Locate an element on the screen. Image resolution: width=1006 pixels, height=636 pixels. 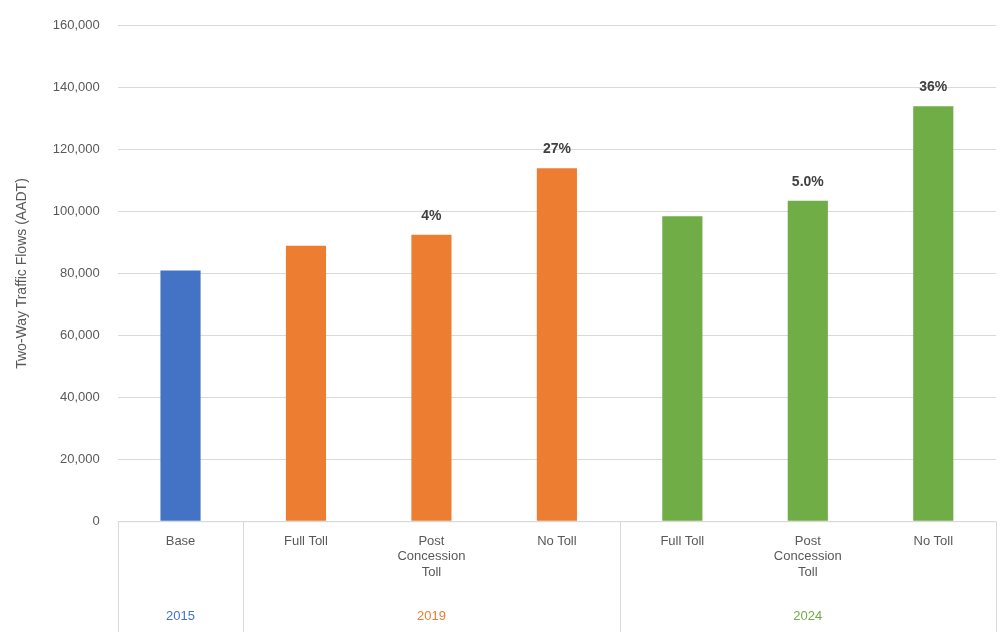
y-tick-label: 60,000 is located at coordinates (80, 334).